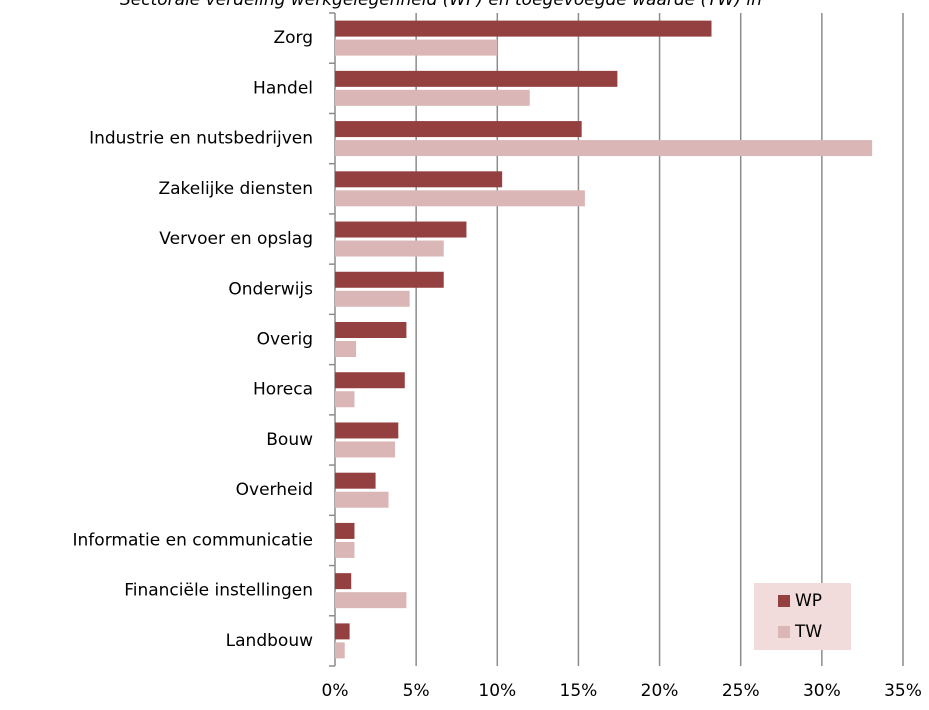 Image resolution: width=929 pixels, height=710 pixels. What do you see at coordinates (236, 239) in the screenshot?
I see `y-tick-label: Vervoer en opslag` at bounding box center [236, 239].